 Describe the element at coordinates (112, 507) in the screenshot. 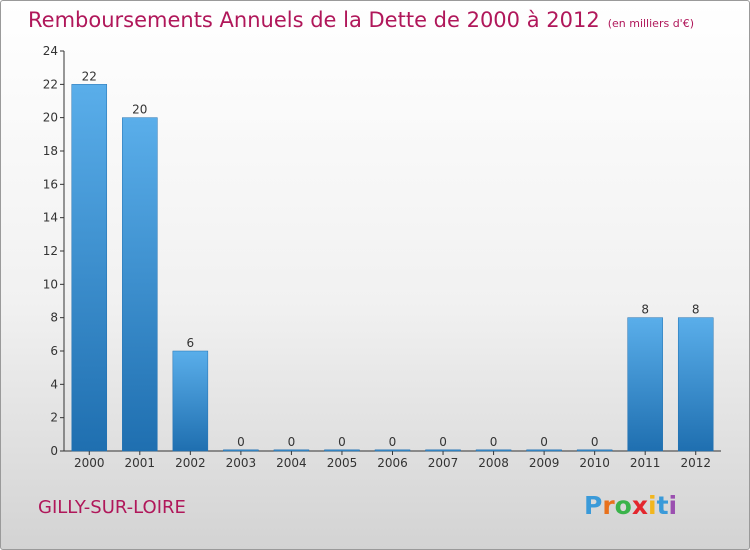

I see `commune-name: GILLY-SUR-LOIRE` at that location.